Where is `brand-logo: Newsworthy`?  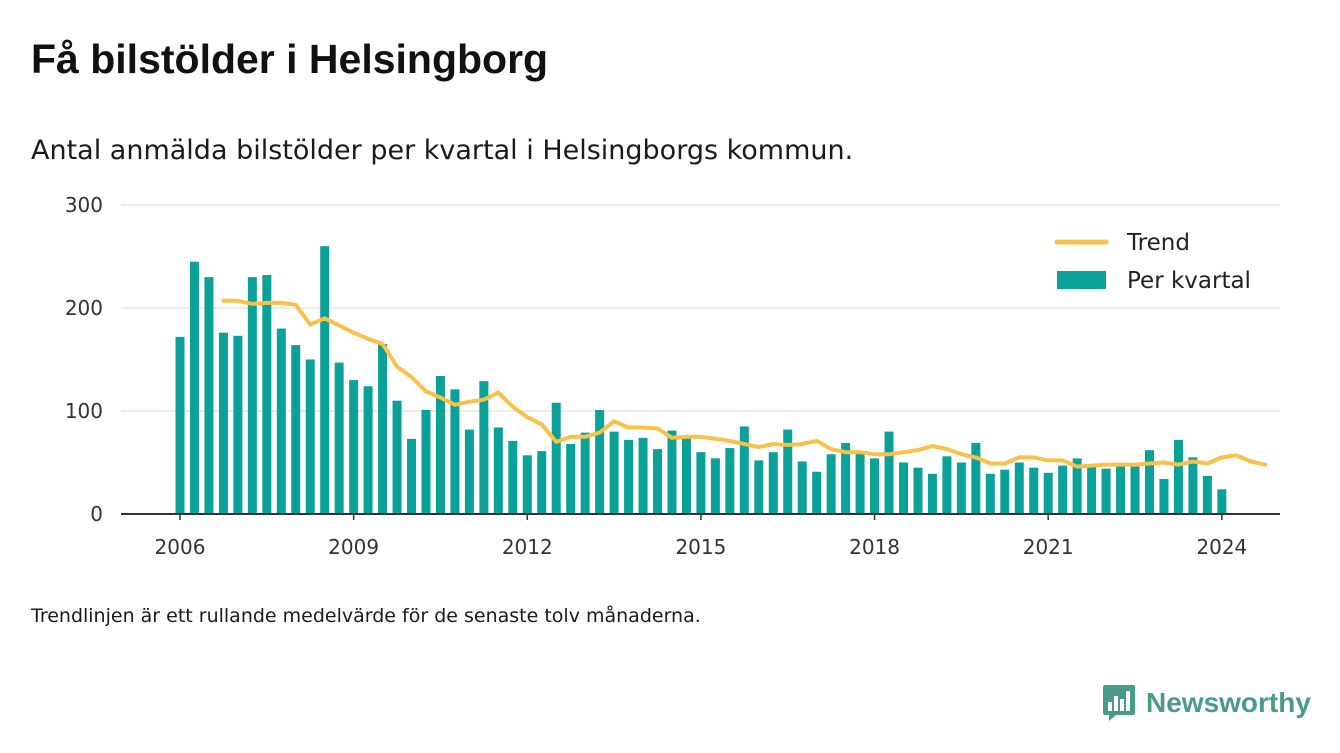
brand-logo: Newsworthy is located at coordinates (1206, 703).